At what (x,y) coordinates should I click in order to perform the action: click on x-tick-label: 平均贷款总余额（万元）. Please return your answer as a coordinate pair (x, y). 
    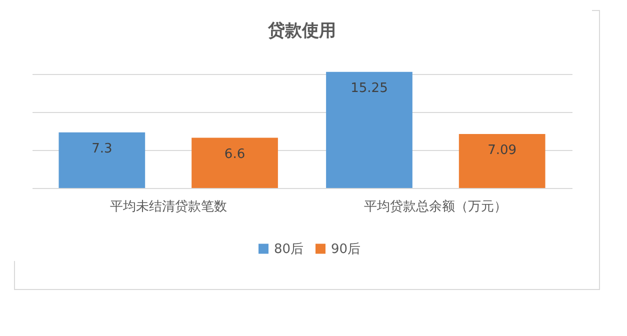
    Looking at the image, I should click on (436, 207).